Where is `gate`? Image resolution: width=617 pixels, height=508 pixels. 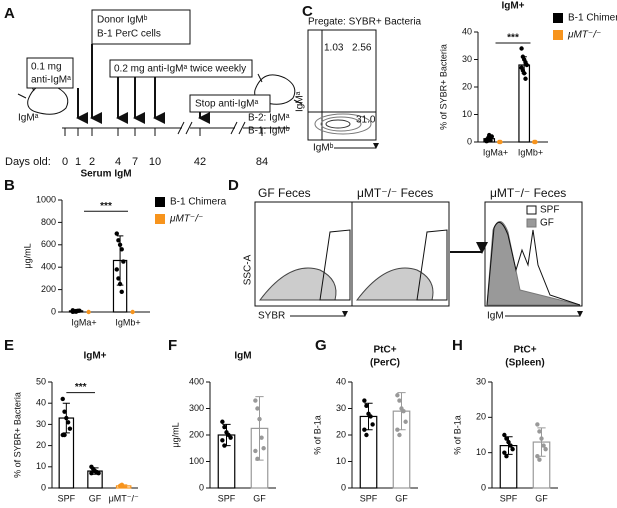
gate is located at coordinates (383, 265).